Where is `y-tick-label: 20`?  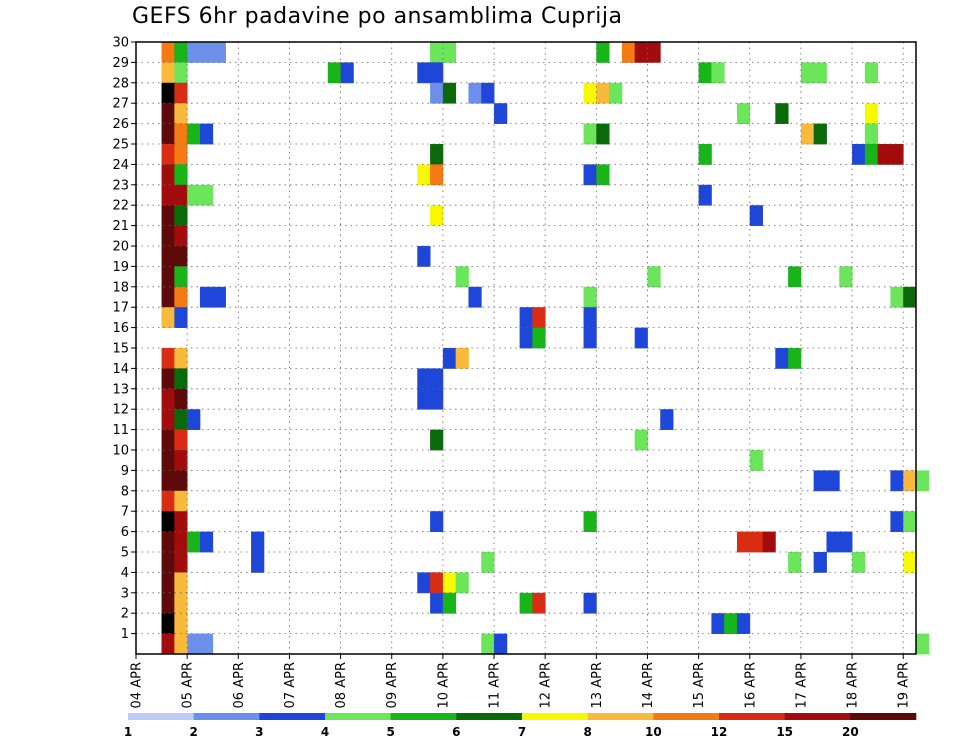
y-tick-label: 20 is located at coordinates (120, 247).